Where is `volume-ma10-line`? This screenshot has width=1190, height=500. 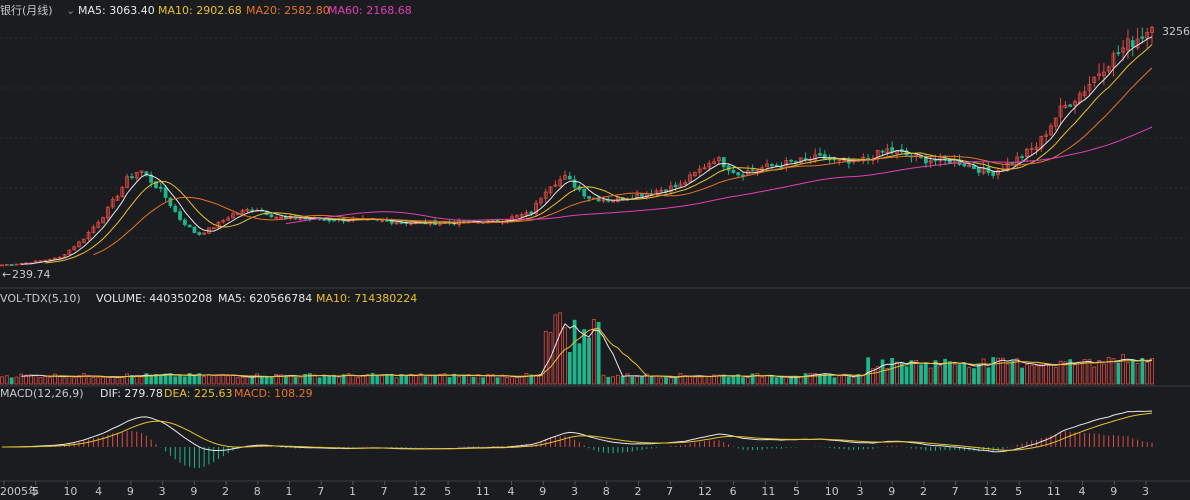 volume-ma10-line is located at coordinates (599, 352).